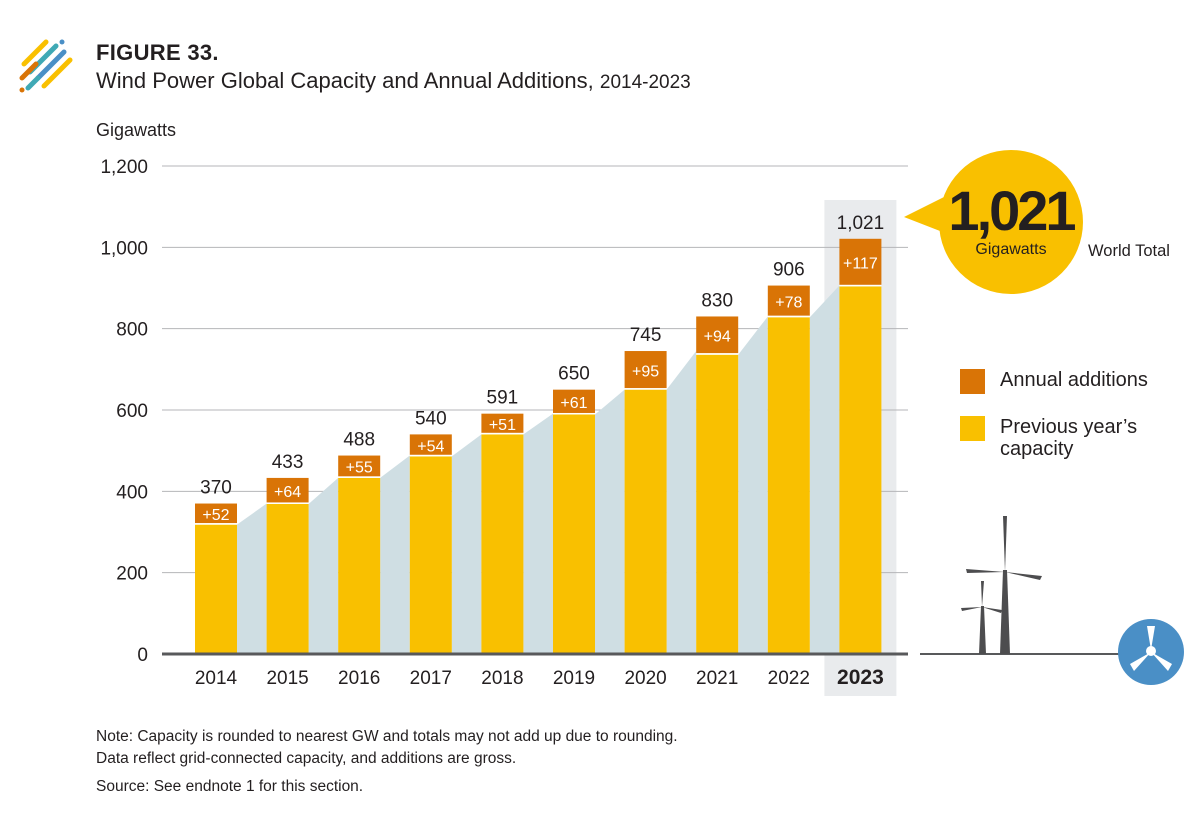  What do you see at coordinates (717, 337) in the screenshot?
I see `addition-label: +94` at bounding box center [717, 337].